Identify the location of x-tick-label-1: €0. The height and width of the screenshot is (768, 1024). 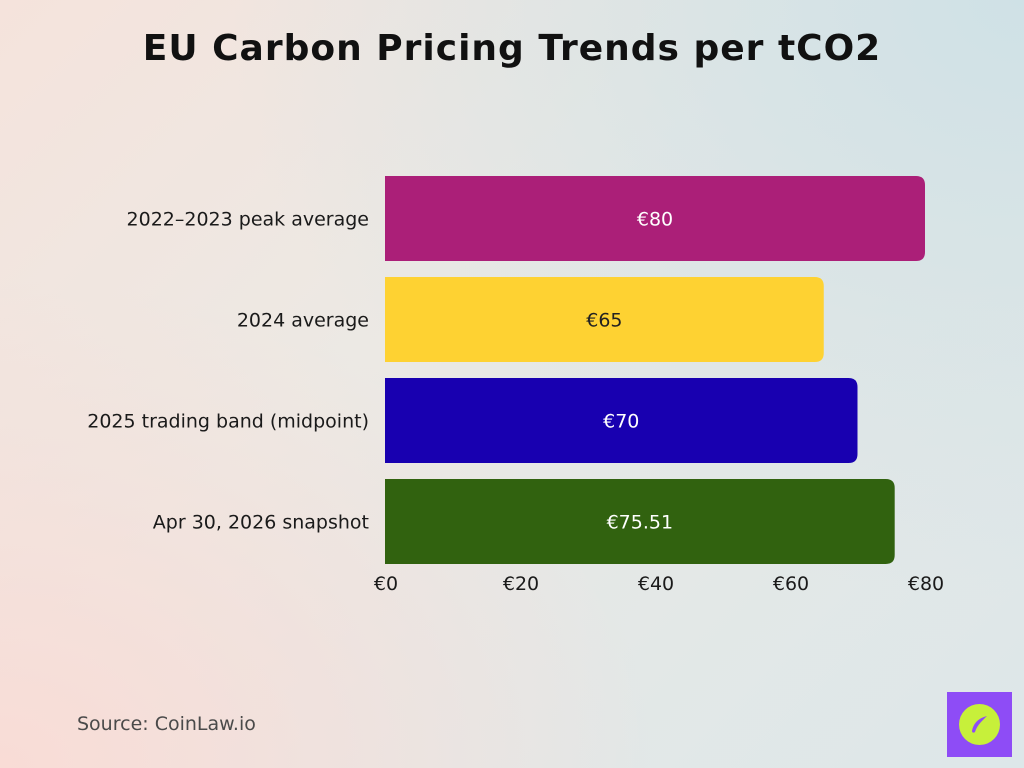
(386, 584).